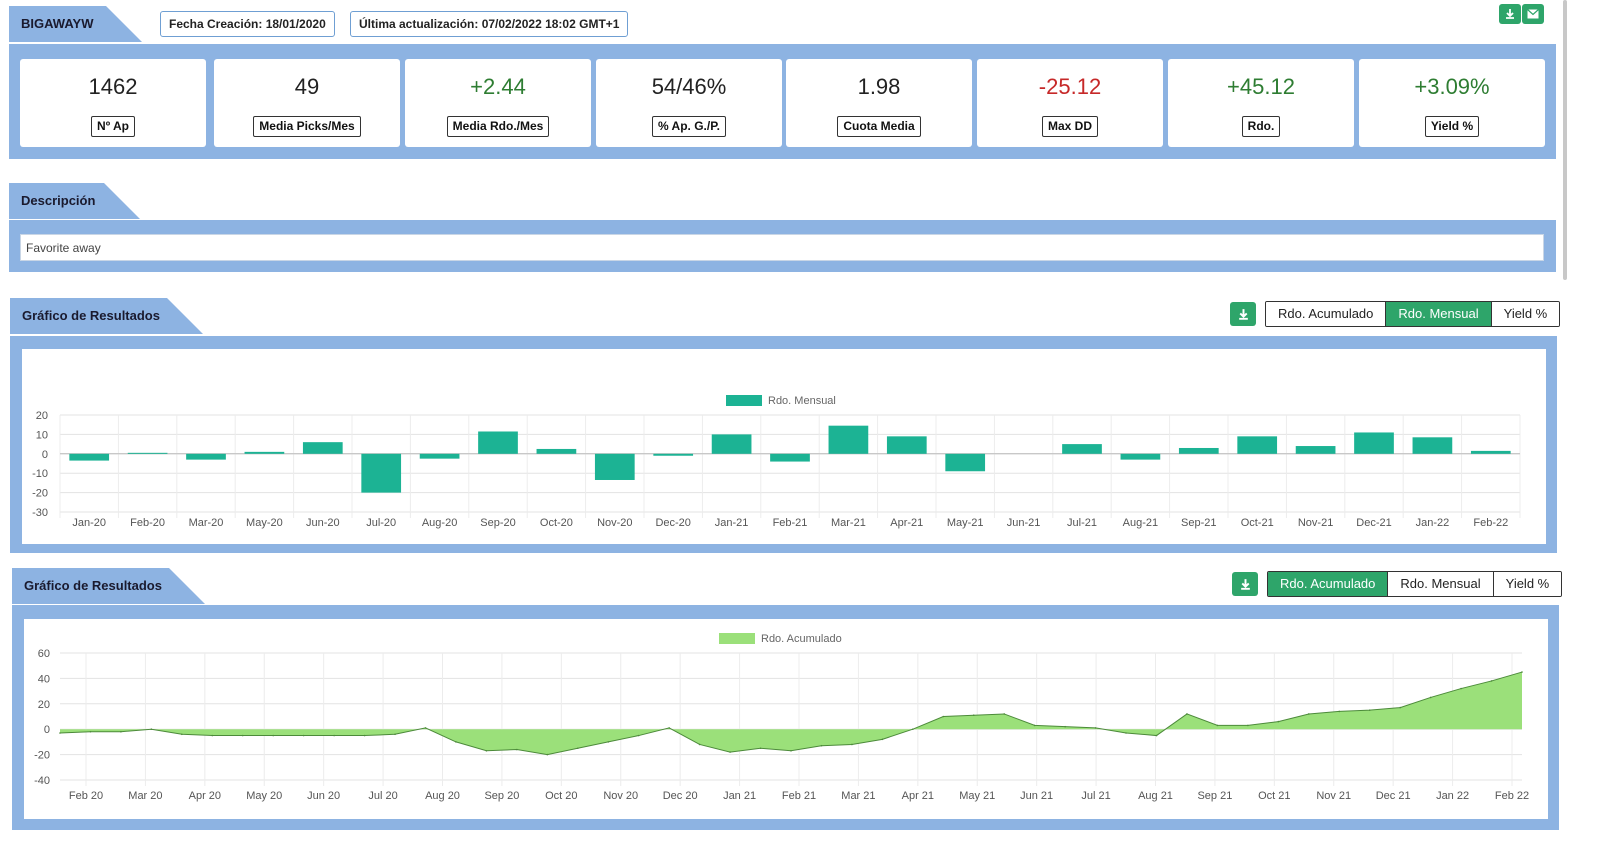 Image resolution: width=1604 pixels, height=854 pixels. I want to click on stat-value: -25.12, so click(1070, 86).